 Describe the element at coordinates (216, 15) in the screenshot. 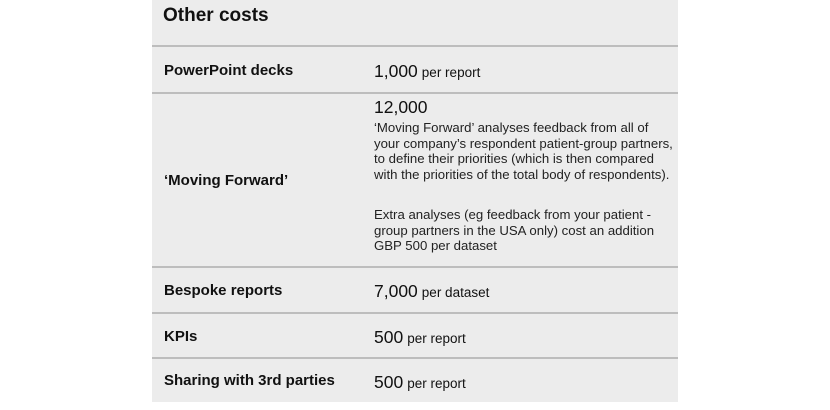

I see `table-title: Other costs` at that location.